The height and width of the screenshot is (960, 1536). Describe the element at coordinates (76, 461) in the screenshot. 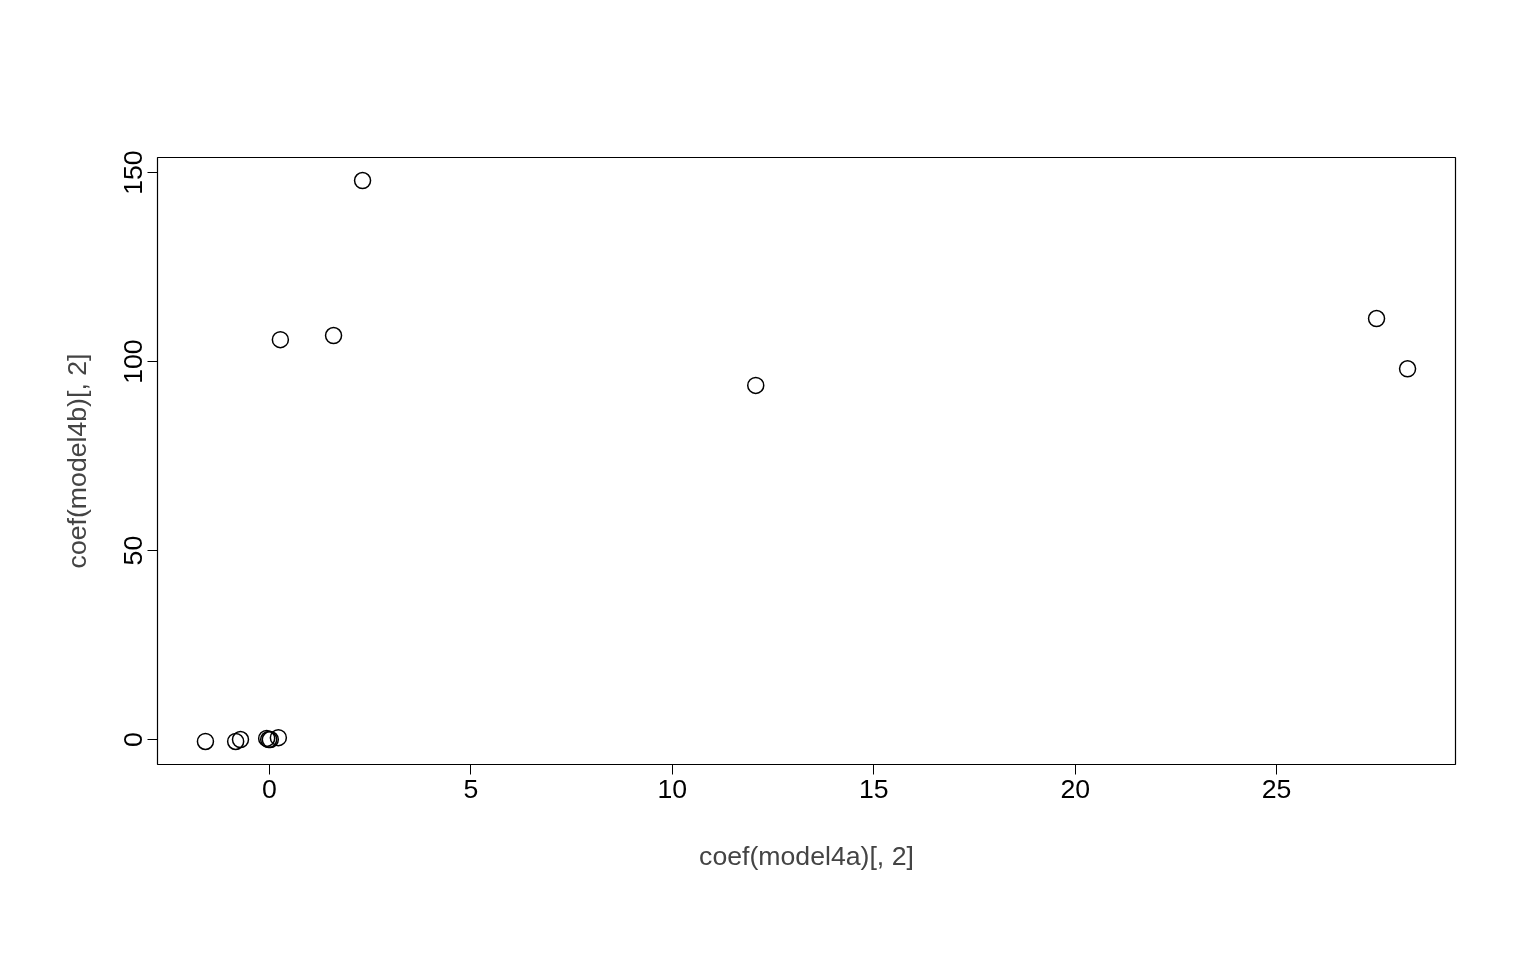

I see `y-axis-title: coef(model4b)[, 2]` at that location.